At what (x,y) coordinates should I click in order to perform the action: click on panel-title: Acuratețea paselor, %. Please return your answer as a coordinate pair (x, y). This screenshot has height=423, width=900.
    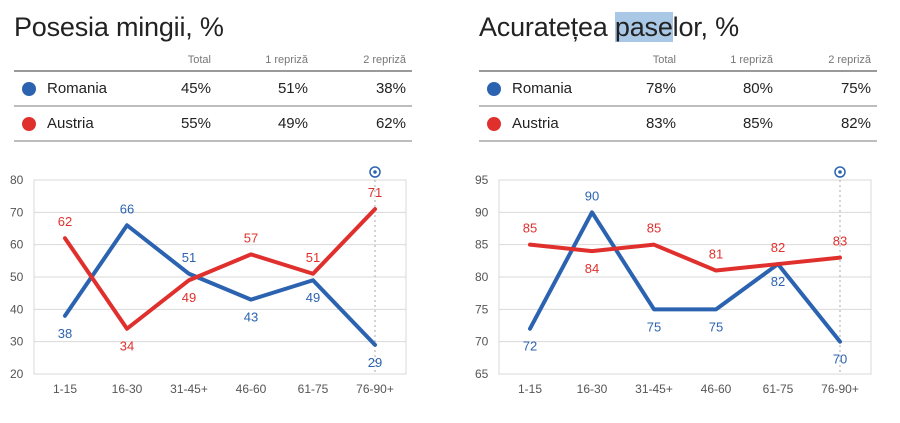
    Looking at the image, I should click on (609, 27).